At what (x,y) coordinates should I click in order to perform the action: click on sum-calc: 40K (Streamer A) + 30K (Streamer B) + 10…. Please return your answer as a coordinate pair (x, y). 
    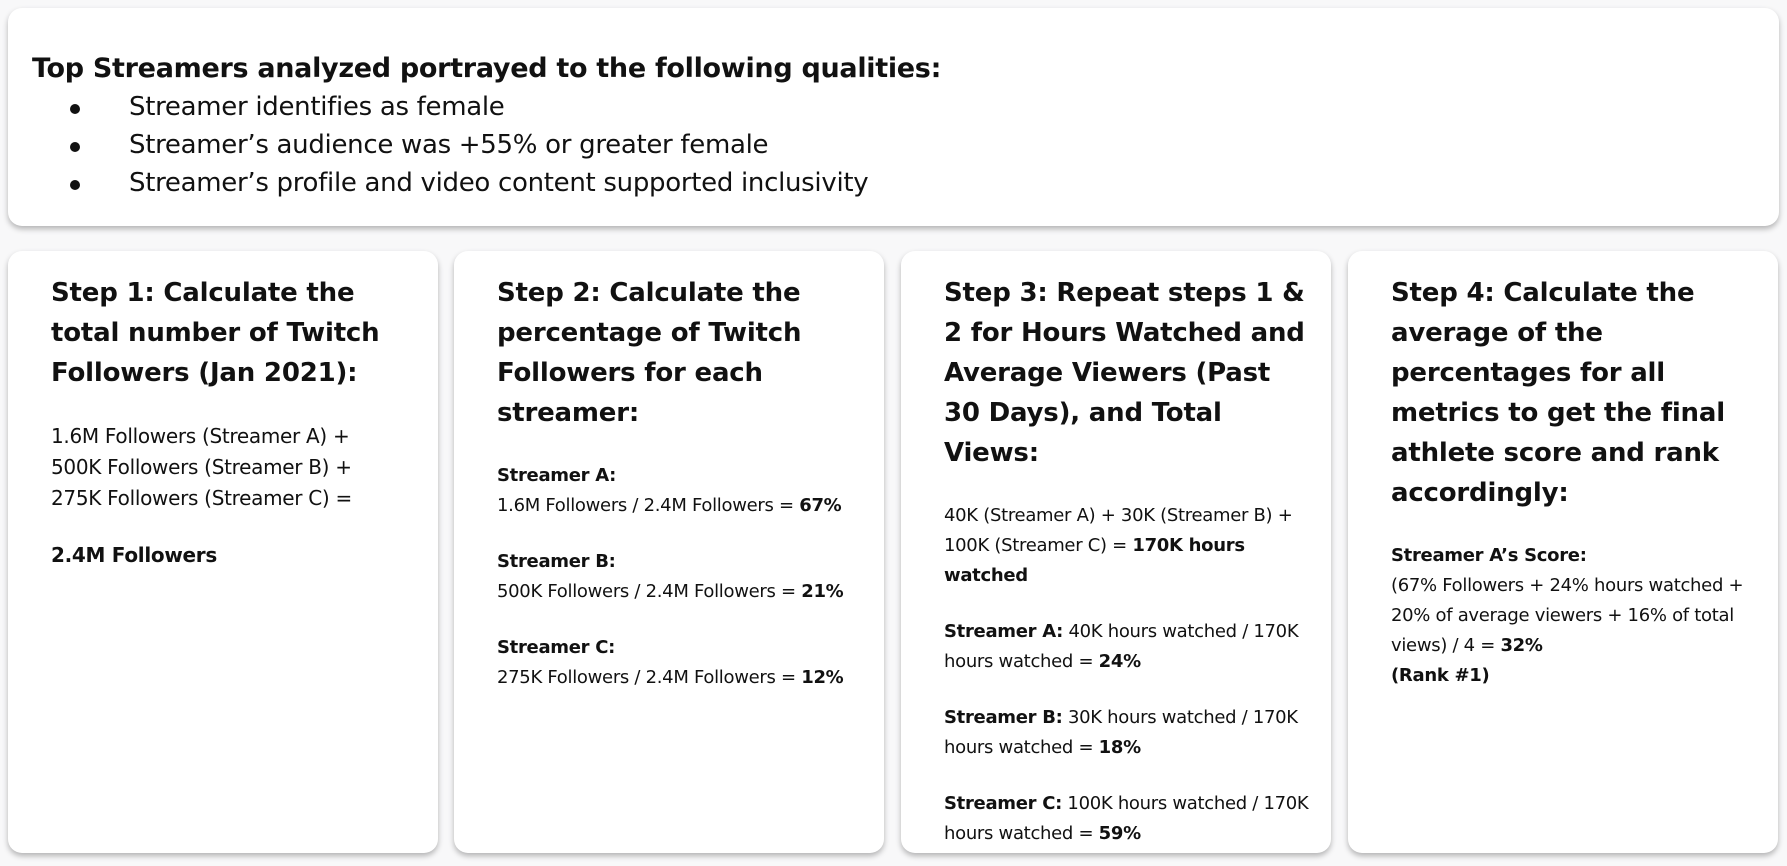
    Looking at the image, I should click on (1127, 546).